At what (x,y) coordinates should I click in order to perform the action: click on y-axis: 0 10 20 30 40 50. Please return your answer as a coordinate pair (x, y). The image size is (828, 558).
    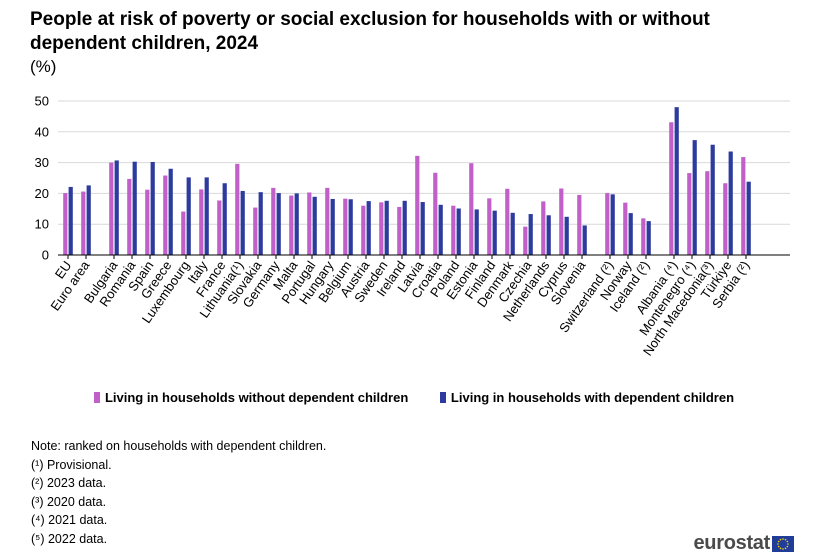
    Looking at the image, I should click on (42, 178).